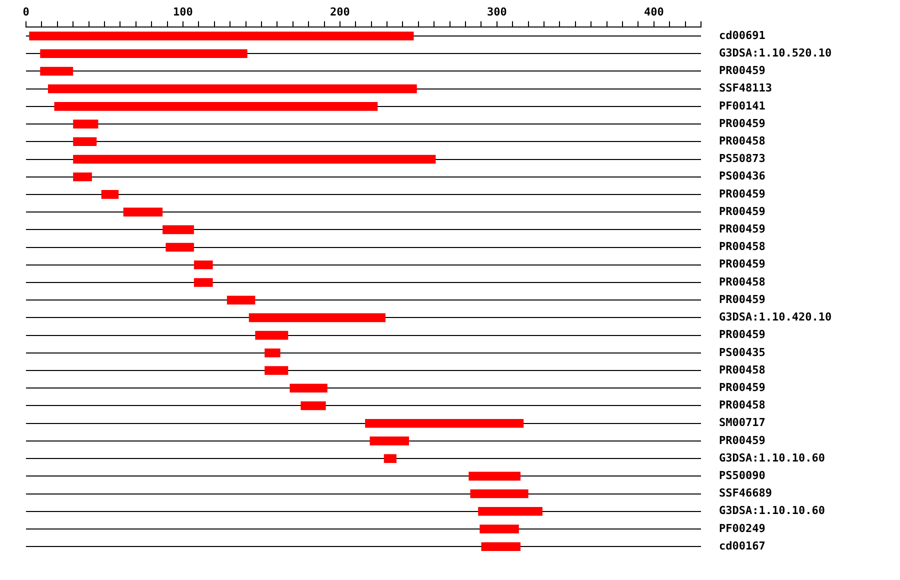 The width and height of the screenshot is (900, 580). I want to click on y-tick-label: PS50090, so click(742, 475).